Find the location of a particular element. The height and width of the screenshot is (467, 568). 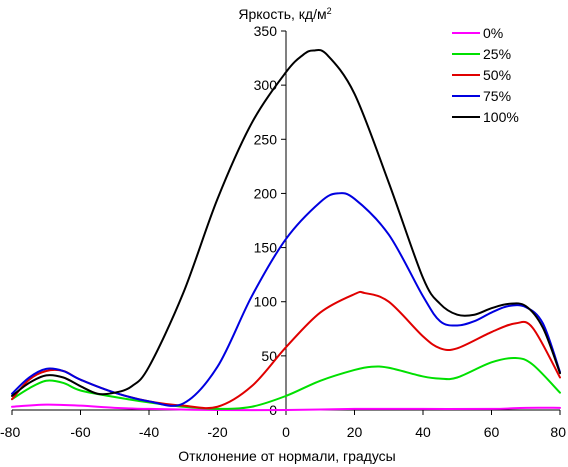

legend-label: 25% is located at coordinates (497, 54).